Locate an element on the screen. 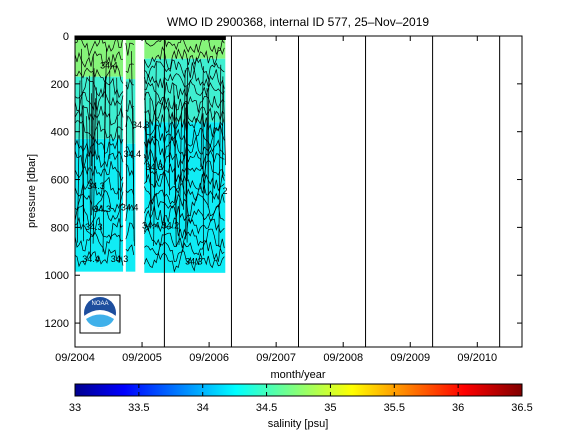 The width and height of the screenshot is (576, 432). x-tick-label: 09/2005 is located at coordinates (142, 358).